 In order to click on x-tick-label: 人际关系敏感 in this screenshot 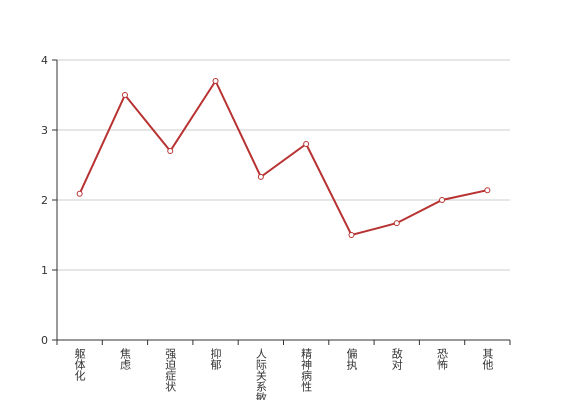, I will do `click(260, 374)`.